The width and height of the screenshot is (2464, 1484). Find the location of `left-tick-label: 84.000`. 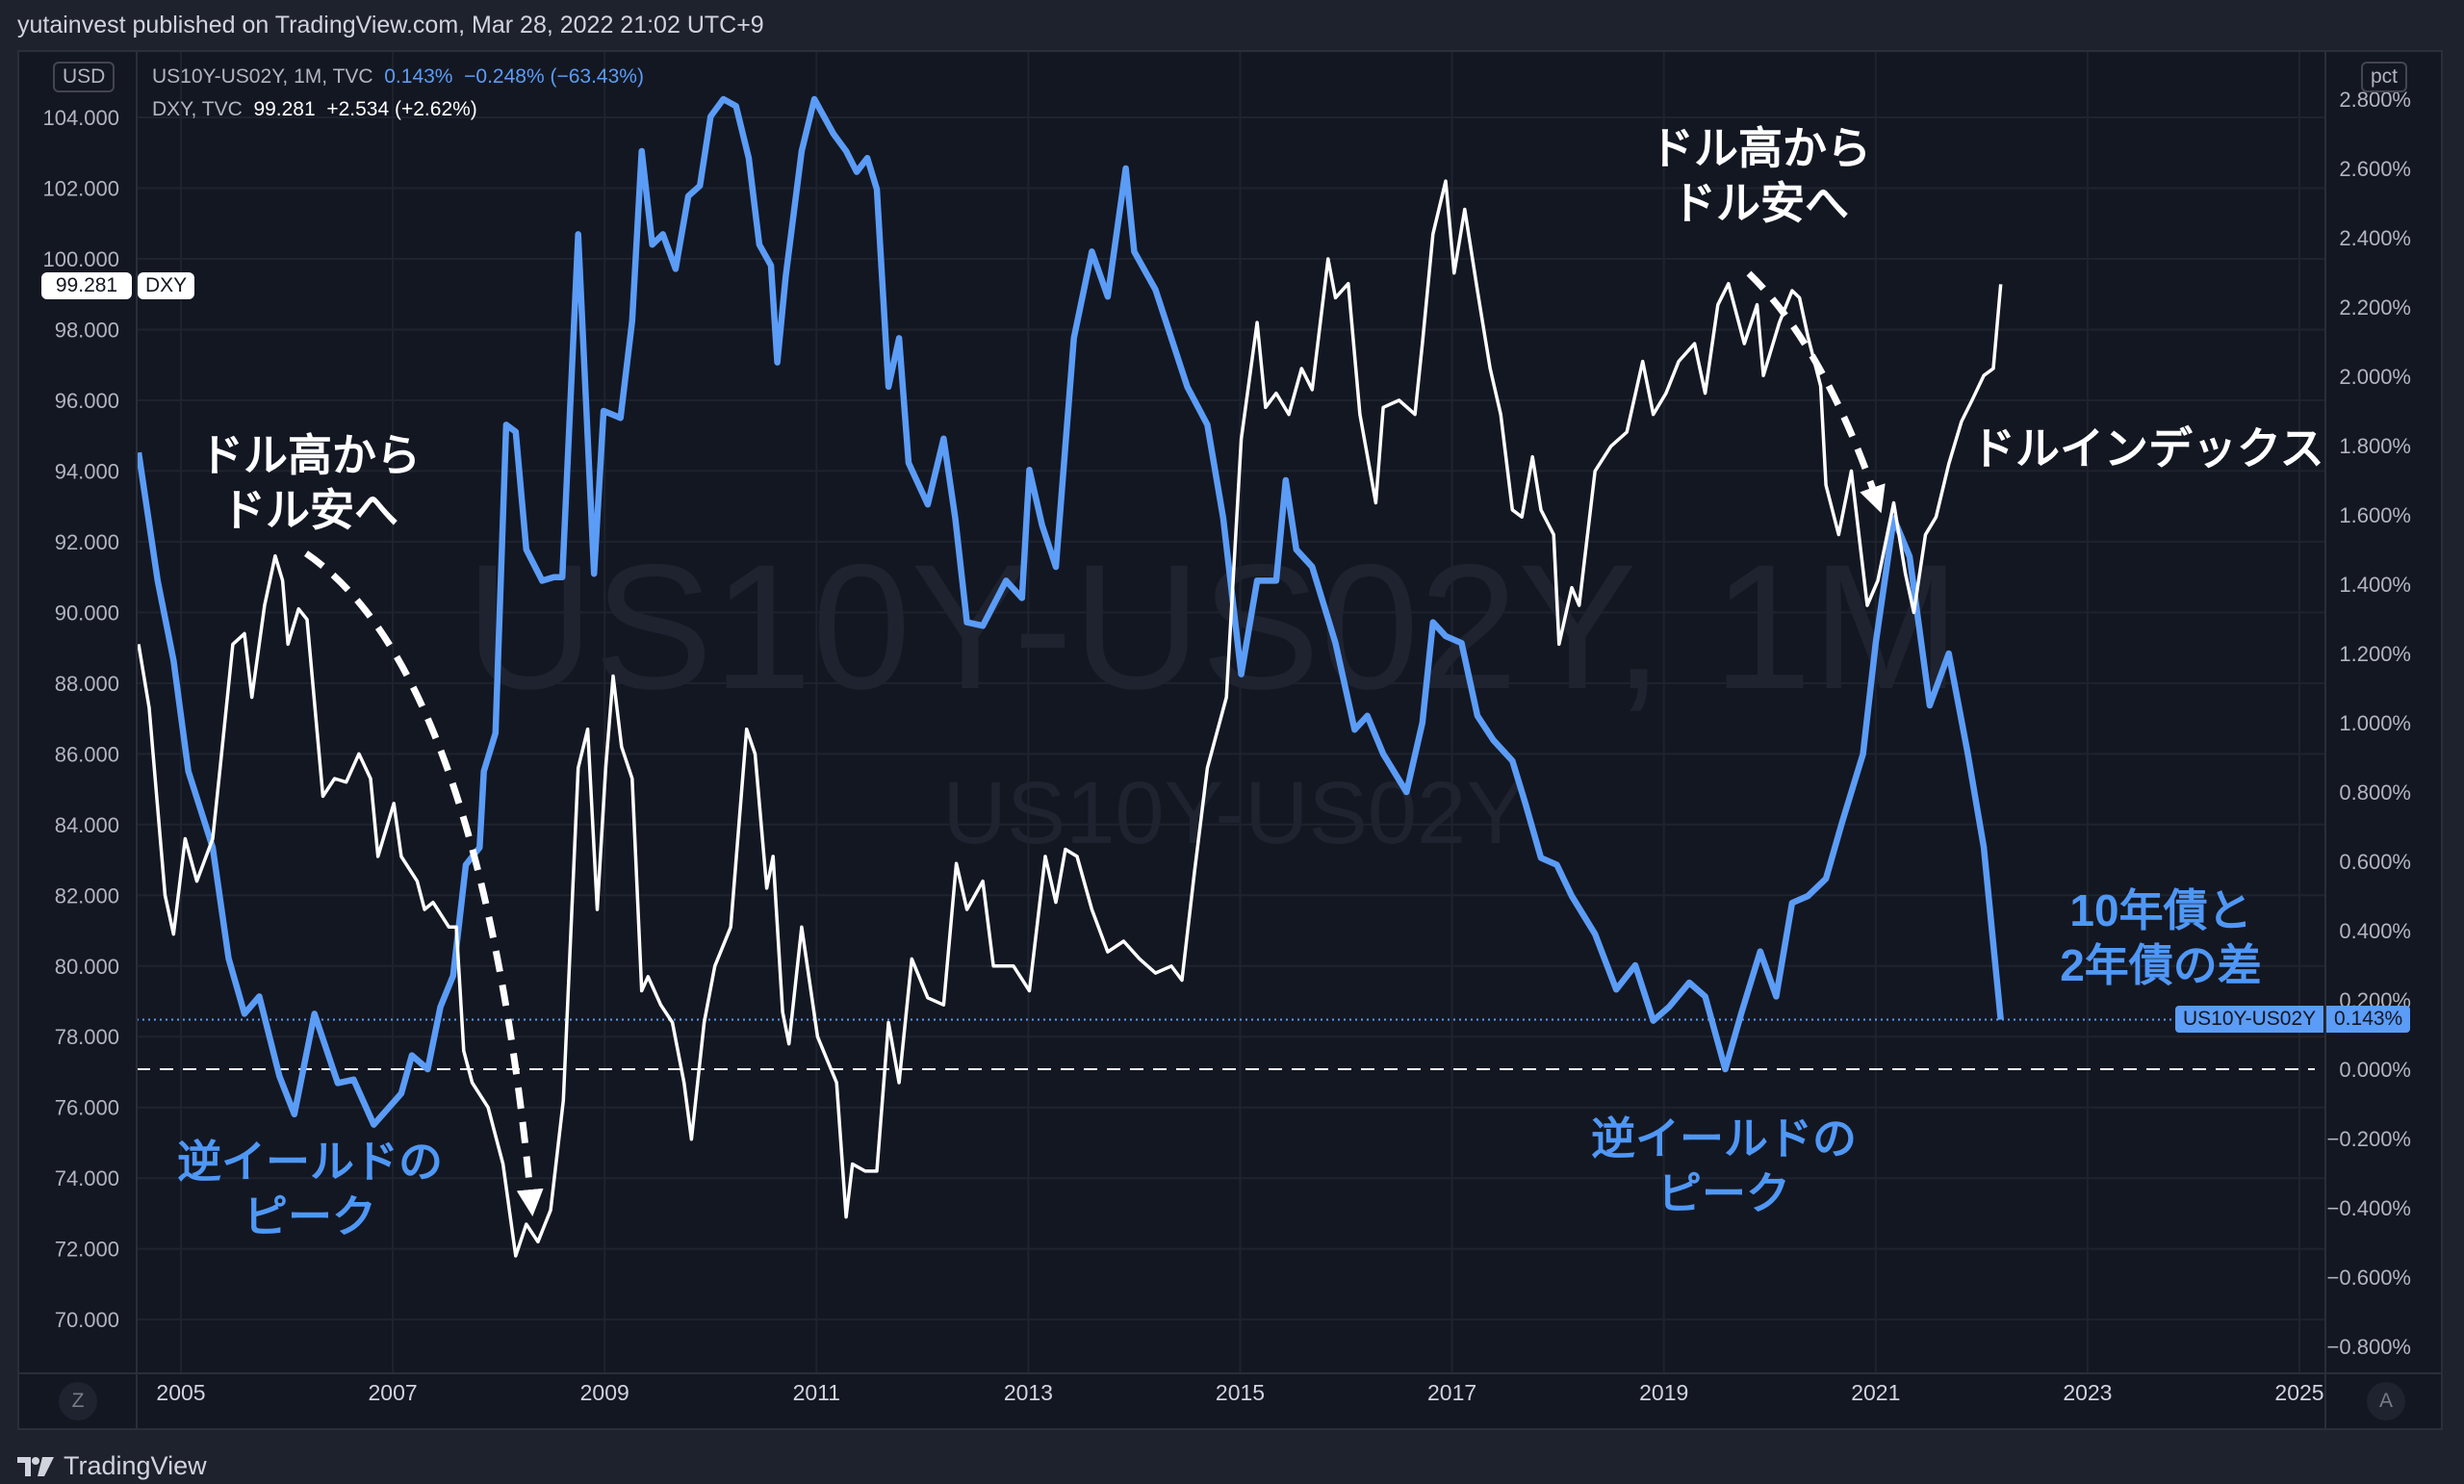

left-tick-label: 84.000 is located at coordinates (87, 825).